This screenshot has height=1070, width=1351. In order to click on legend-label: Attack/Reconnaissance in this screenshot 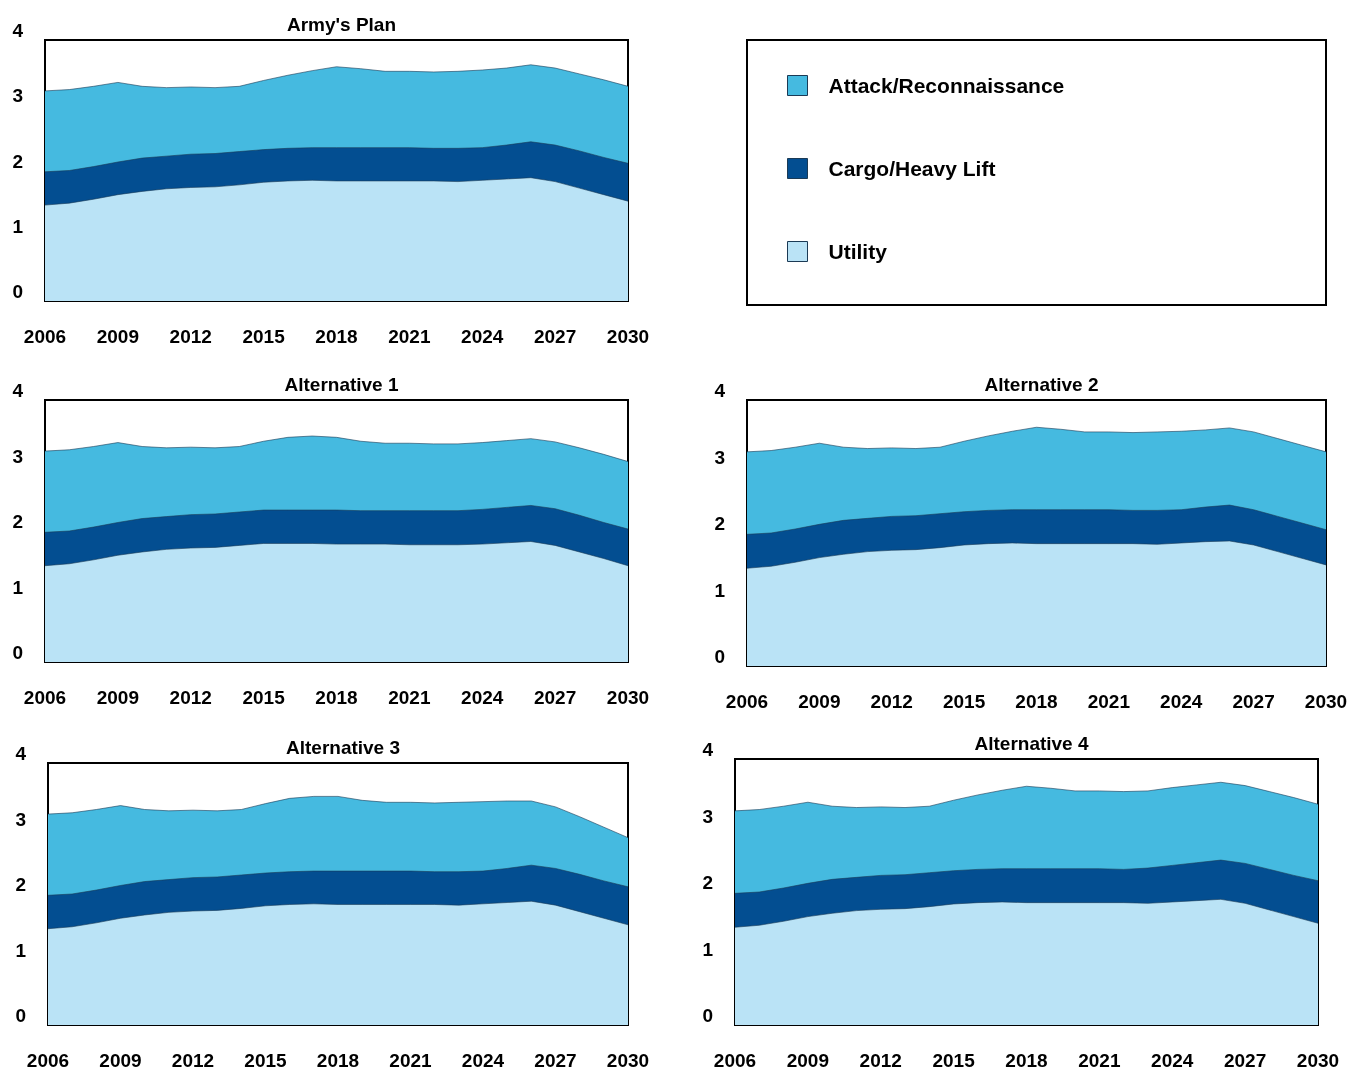, I will do `click(946, 85)`.